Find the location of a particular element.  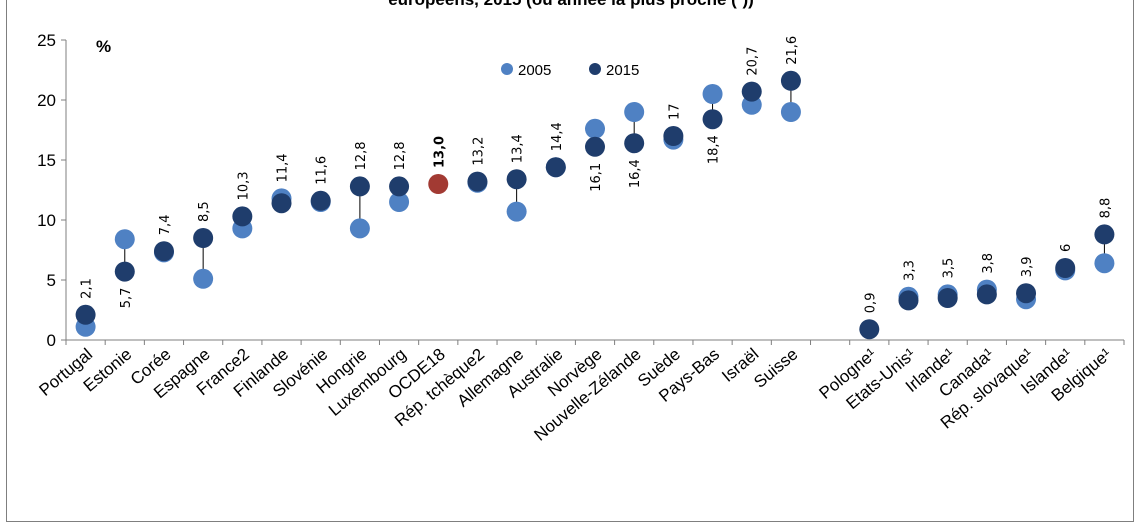

y-tick-label: 20 is located at coordinates (46, 100).